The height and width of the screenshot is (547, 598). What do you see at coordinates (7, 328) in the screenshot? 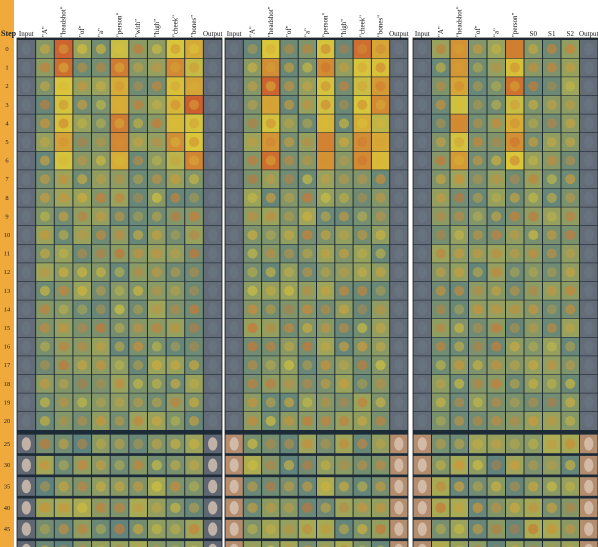
I see `step-number: 15` at bounding box center [7, 328].